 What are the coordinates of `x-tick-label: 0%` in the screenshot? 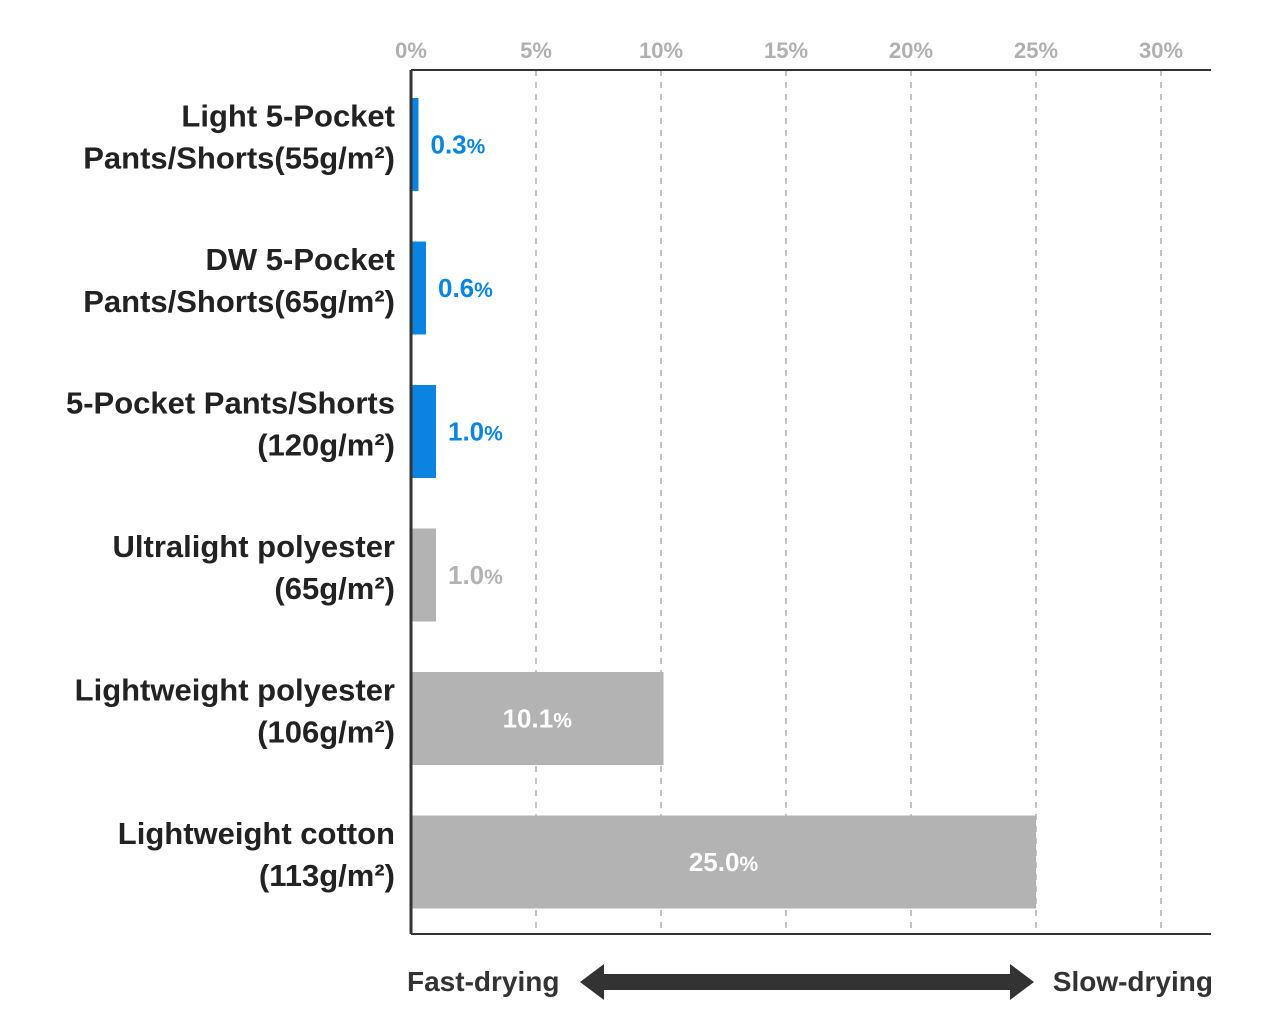 It's located at (411, 50).